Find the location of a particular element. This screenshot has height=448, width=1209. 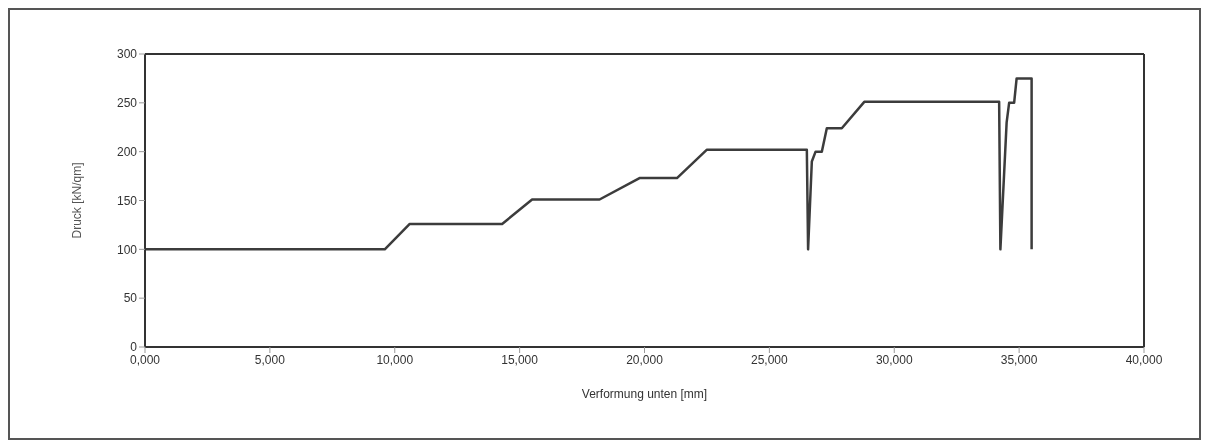

x-tick-label: 40,000 is located at coordinates (1144, 359).